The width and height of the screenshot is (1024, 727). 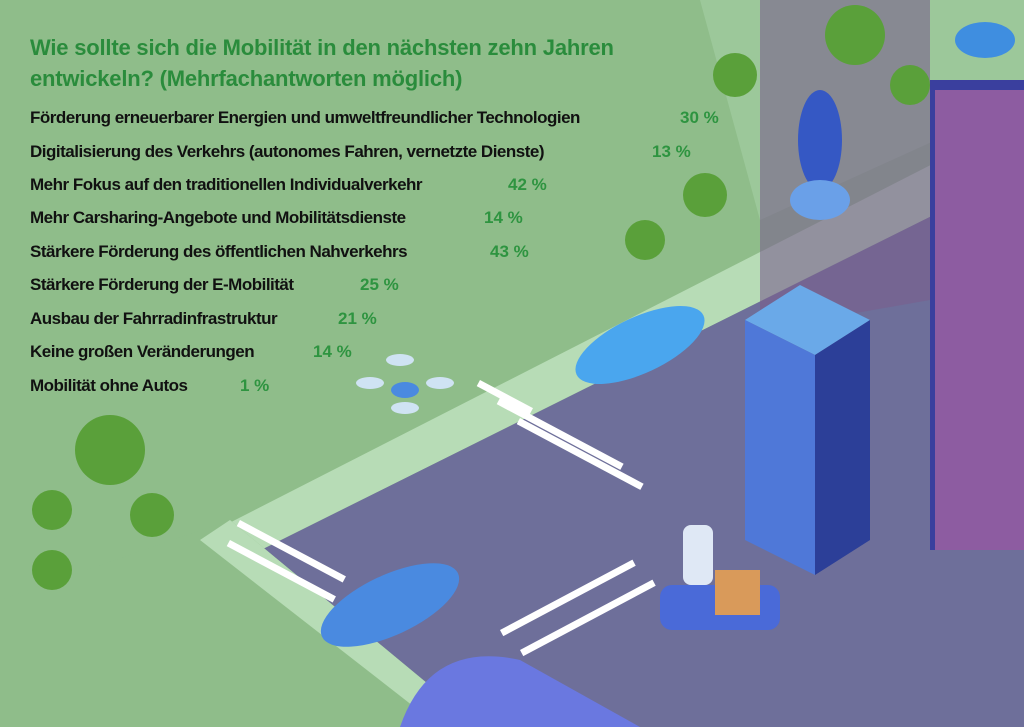 What do you see at coordinates (560, 435) in the screenshot?
I see `crosswalk-top` at bounding box center [560, 435].